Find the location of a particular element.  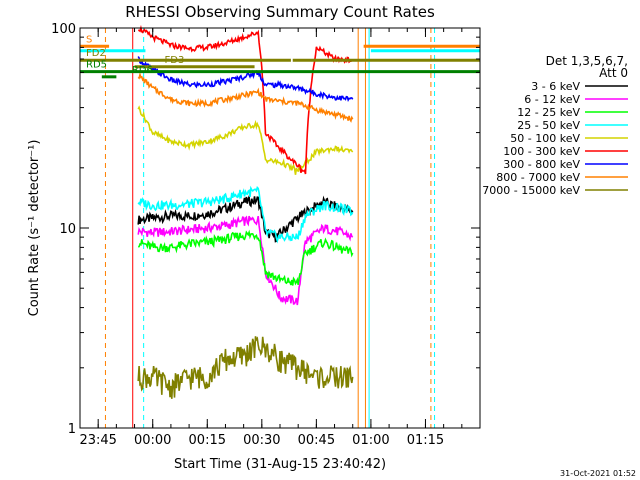

legend-label: 50 - 100 keV is located at coordinates (545, 138).